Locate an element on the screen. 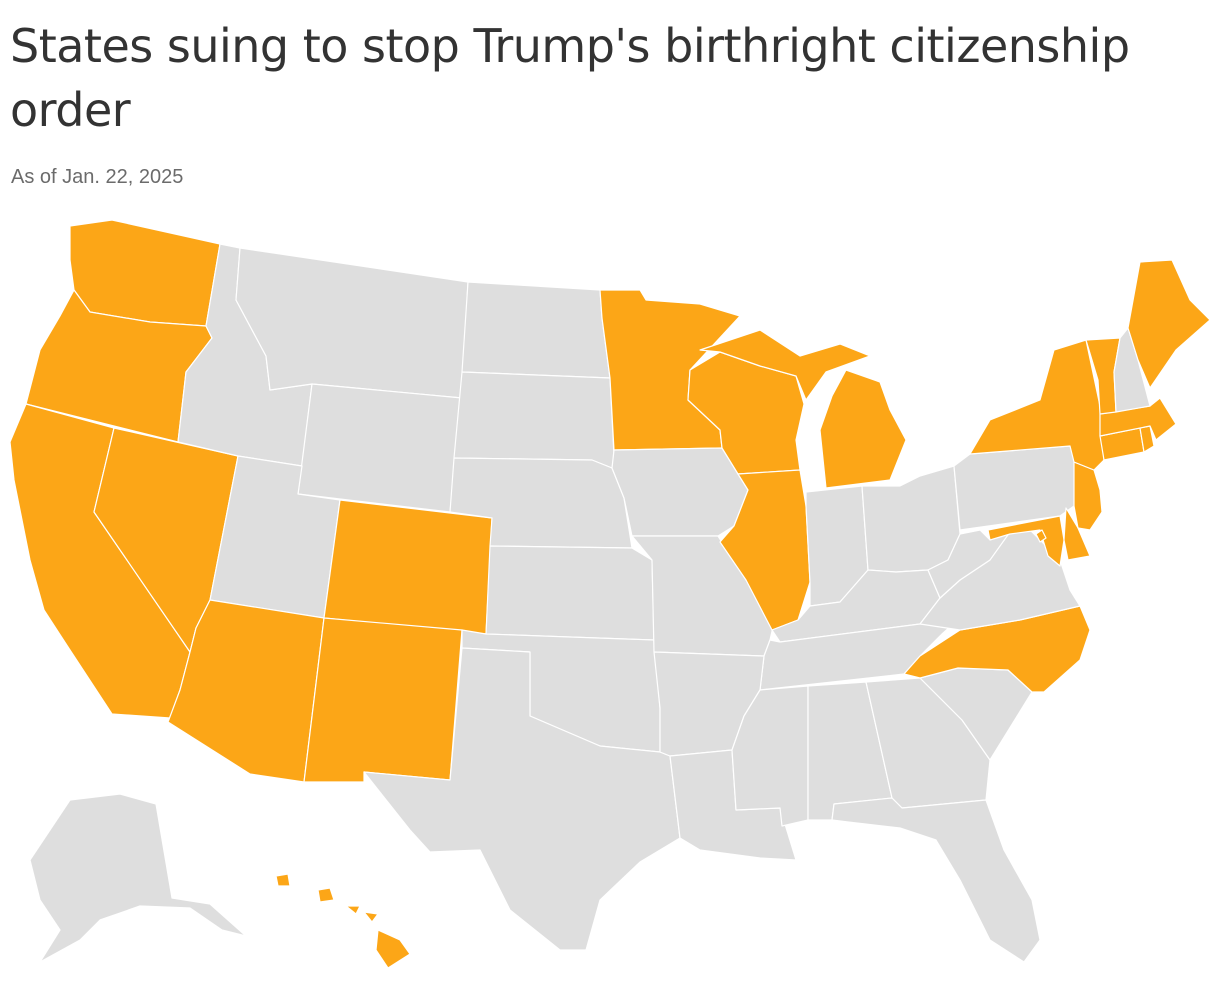 This screenshot has height=982, width=1220. state-massachusetts is located at coordinates (1138, 419).